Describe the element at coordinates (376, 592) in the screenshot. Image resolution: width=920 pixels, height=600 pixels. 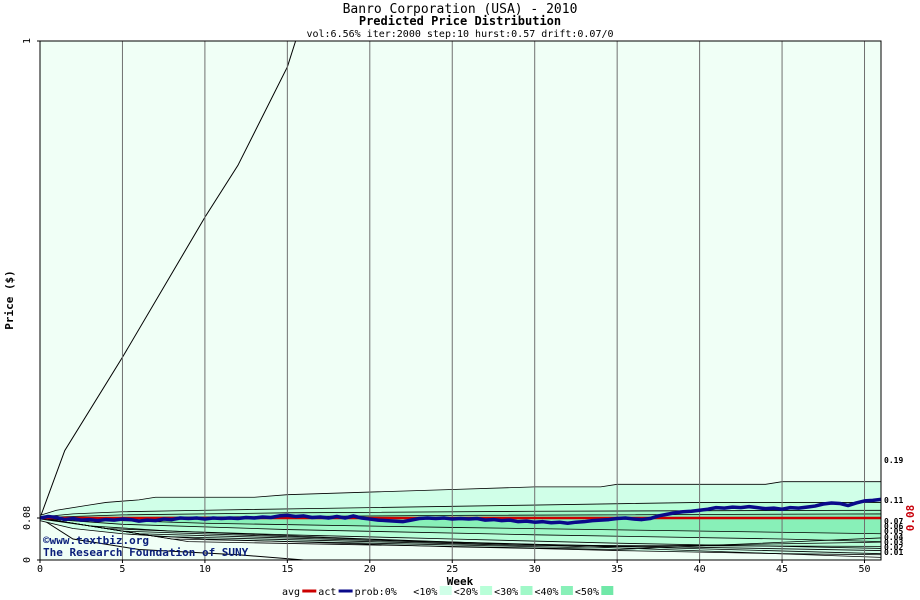
I see `legend-label: prob:0%` at that location.